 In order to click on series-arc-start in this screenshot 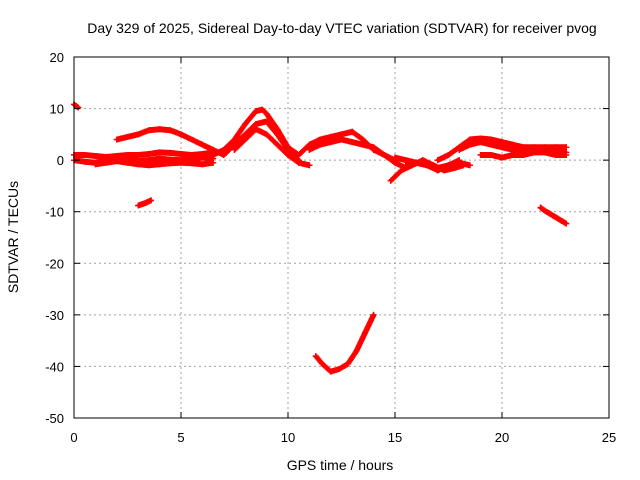, I will do `click(76, 106)`.